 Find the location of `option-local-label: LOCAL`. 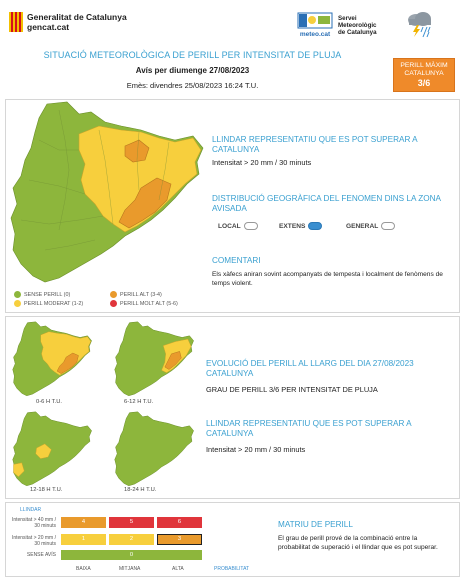

option-local-label: LOCAL is located at coordinates (229, 226).